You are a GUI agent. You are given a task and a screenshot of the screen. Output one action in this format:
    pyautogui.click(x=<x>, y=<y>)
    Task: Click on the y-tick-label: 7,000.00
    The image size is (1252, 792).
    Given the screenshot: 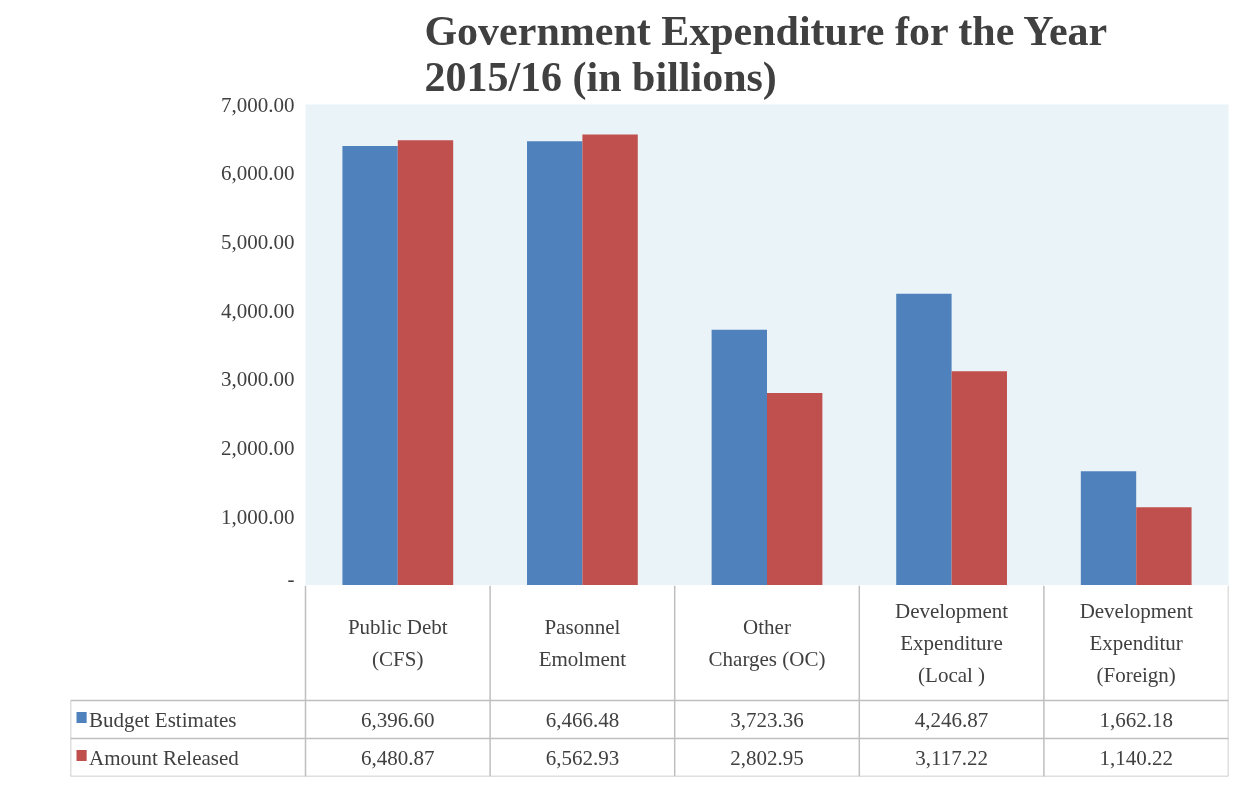 What is the action you would take?
    pyautogui.click(x=258, y=104)
    